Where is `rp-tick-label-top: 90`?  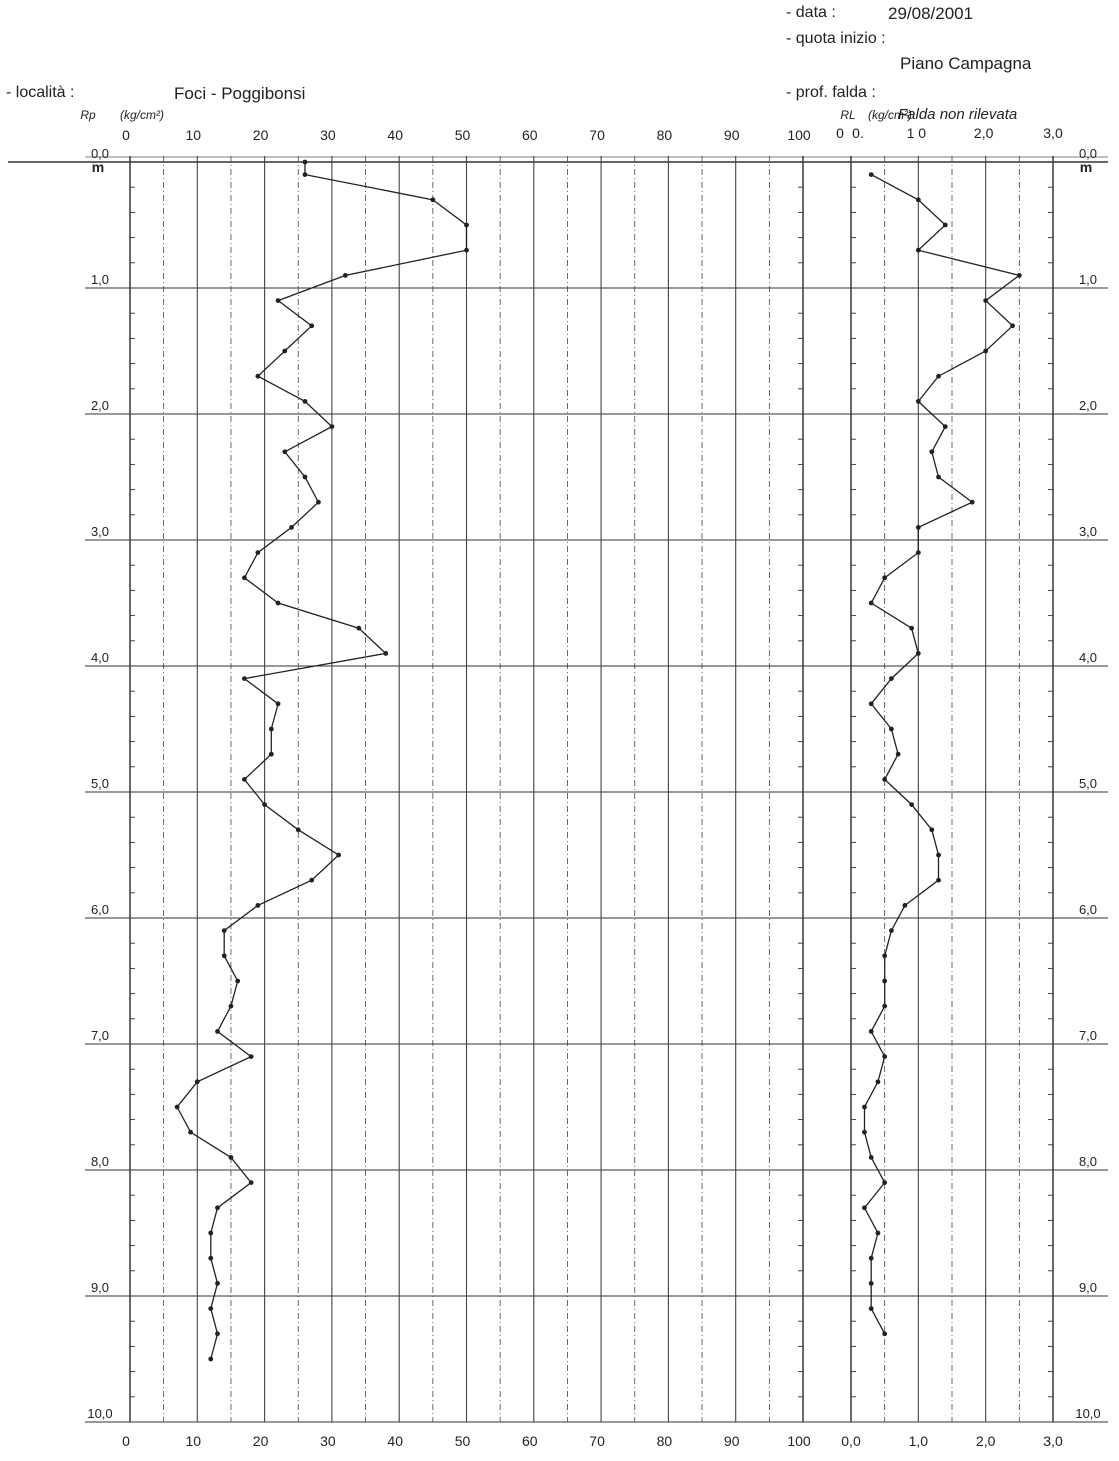 rp-tick-label-top: 90 is located at coordinates (732, 135).